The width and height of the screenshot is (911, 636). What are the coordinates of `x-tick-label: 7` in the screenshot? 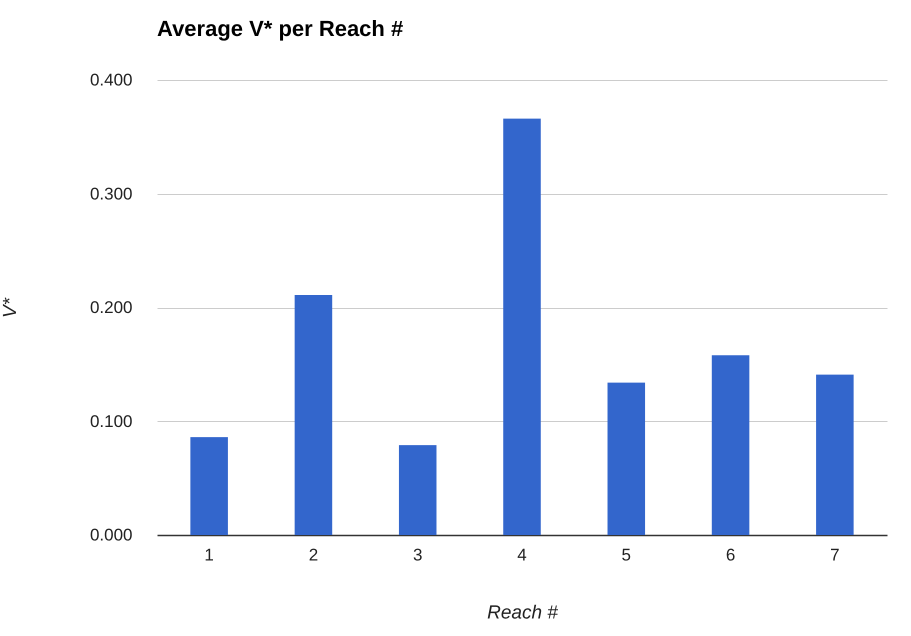 It's located at (835, 555).